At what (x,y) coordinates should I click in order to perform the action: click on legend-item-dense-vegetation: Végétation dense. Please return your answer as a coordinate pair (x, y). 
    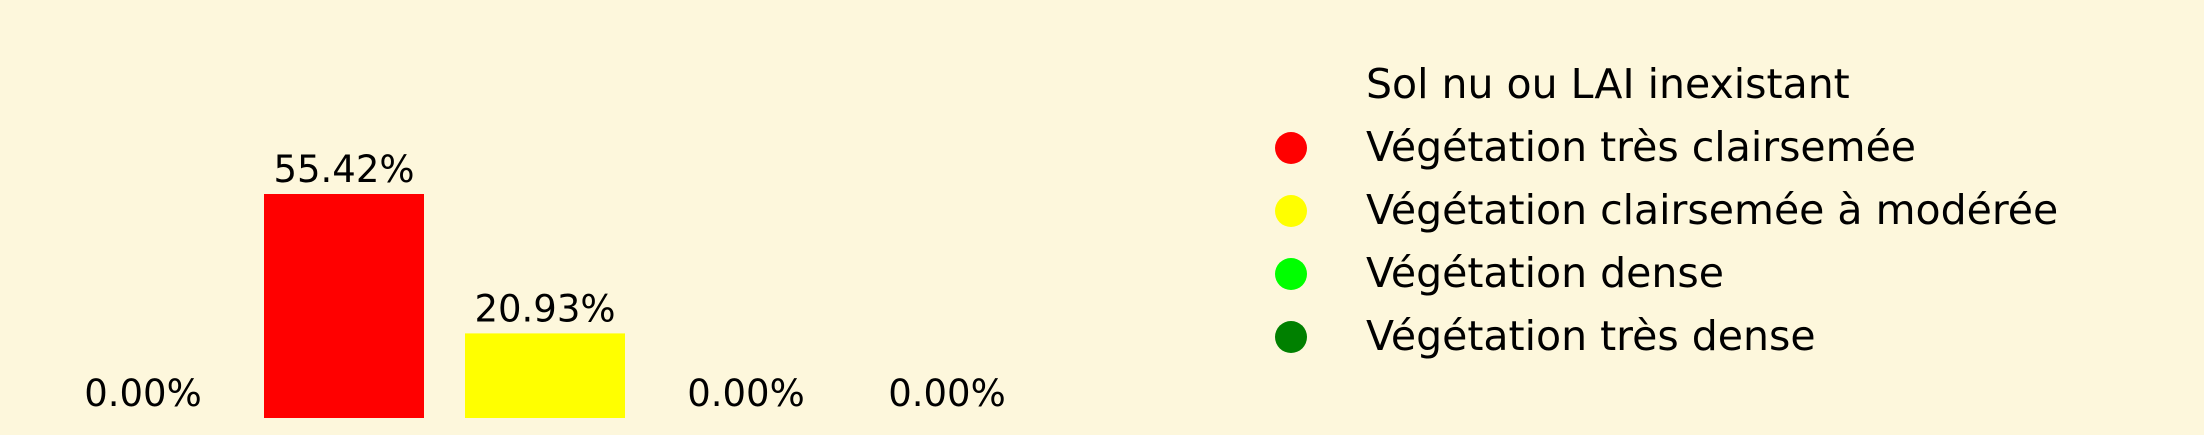
    Looking at the image, I should click on (1720, 274).